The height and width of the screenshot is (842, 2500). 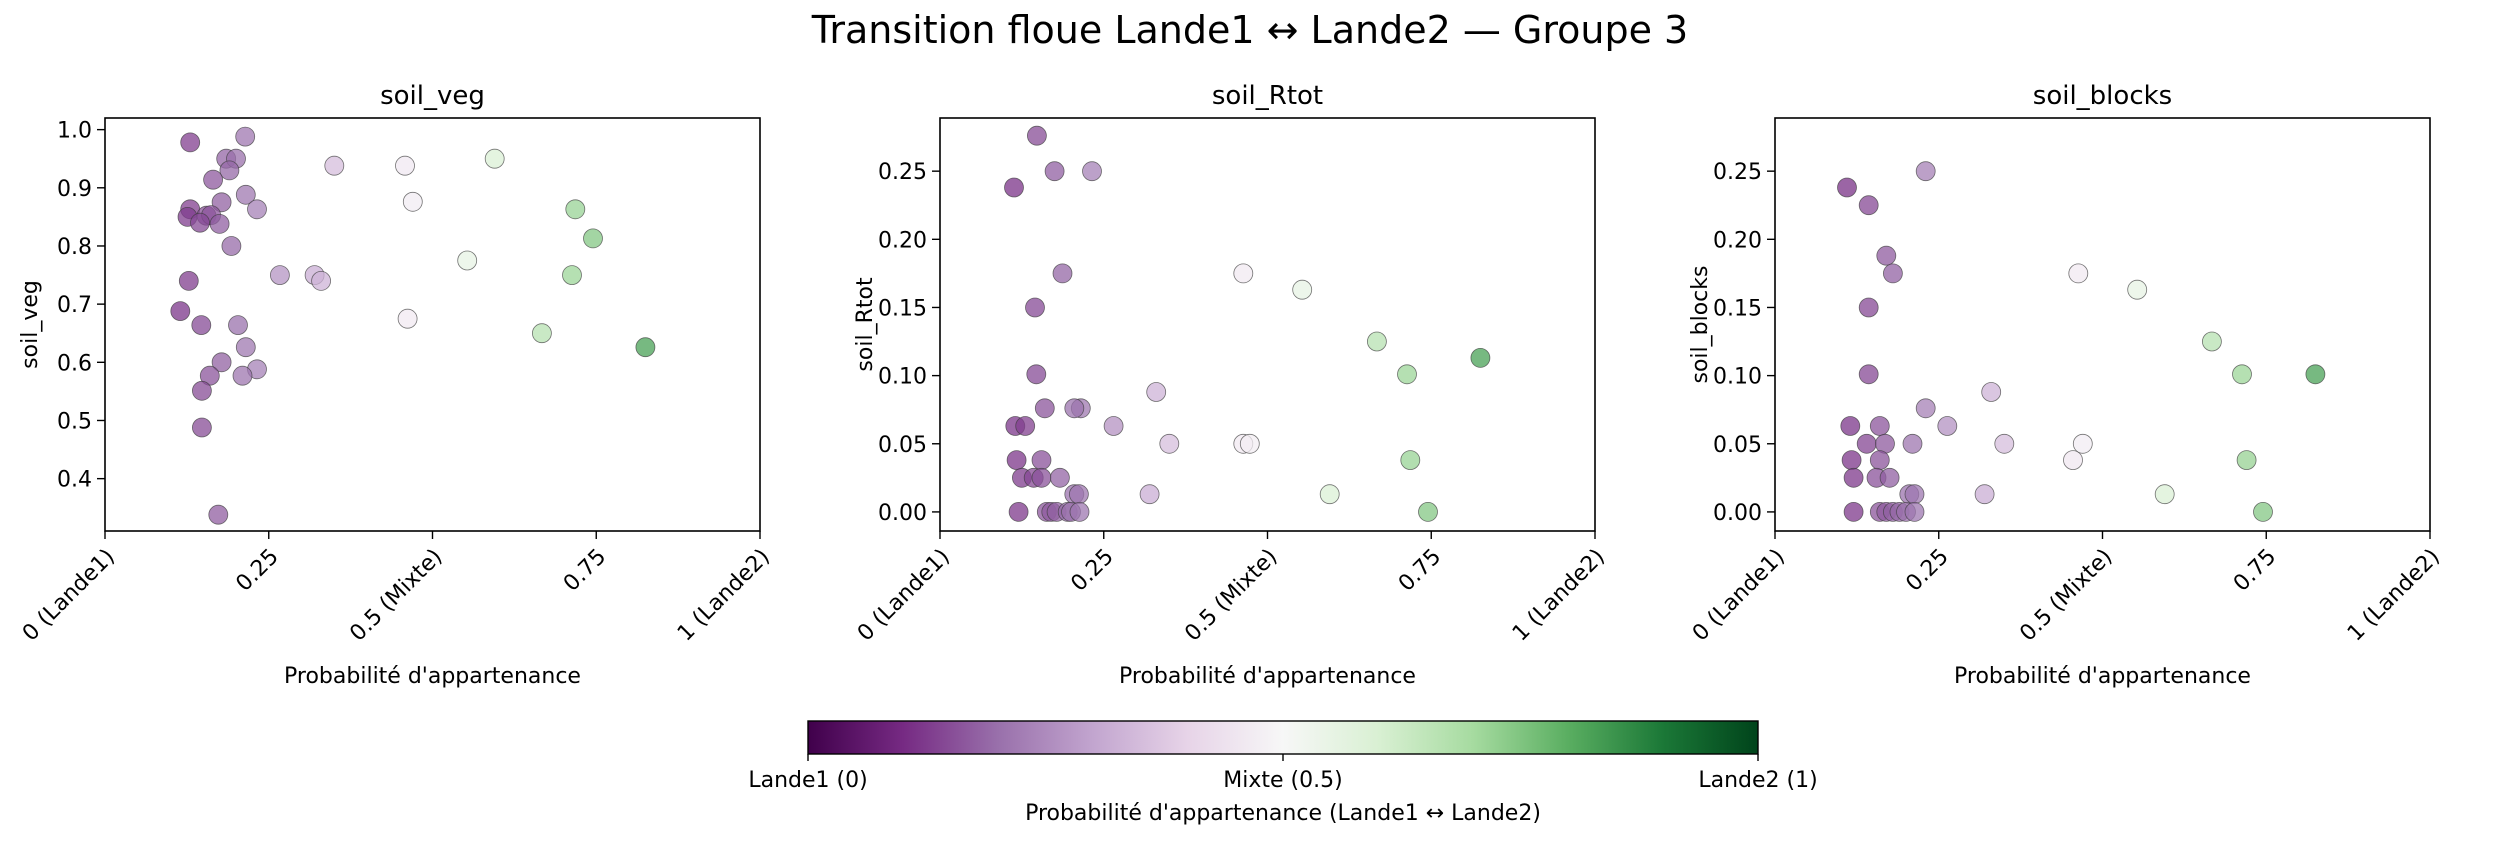 What do you see at coordinates (74, 131) in the screenshot?
I see `y-tick-label: 1.0` at bounding box center [74, 131].